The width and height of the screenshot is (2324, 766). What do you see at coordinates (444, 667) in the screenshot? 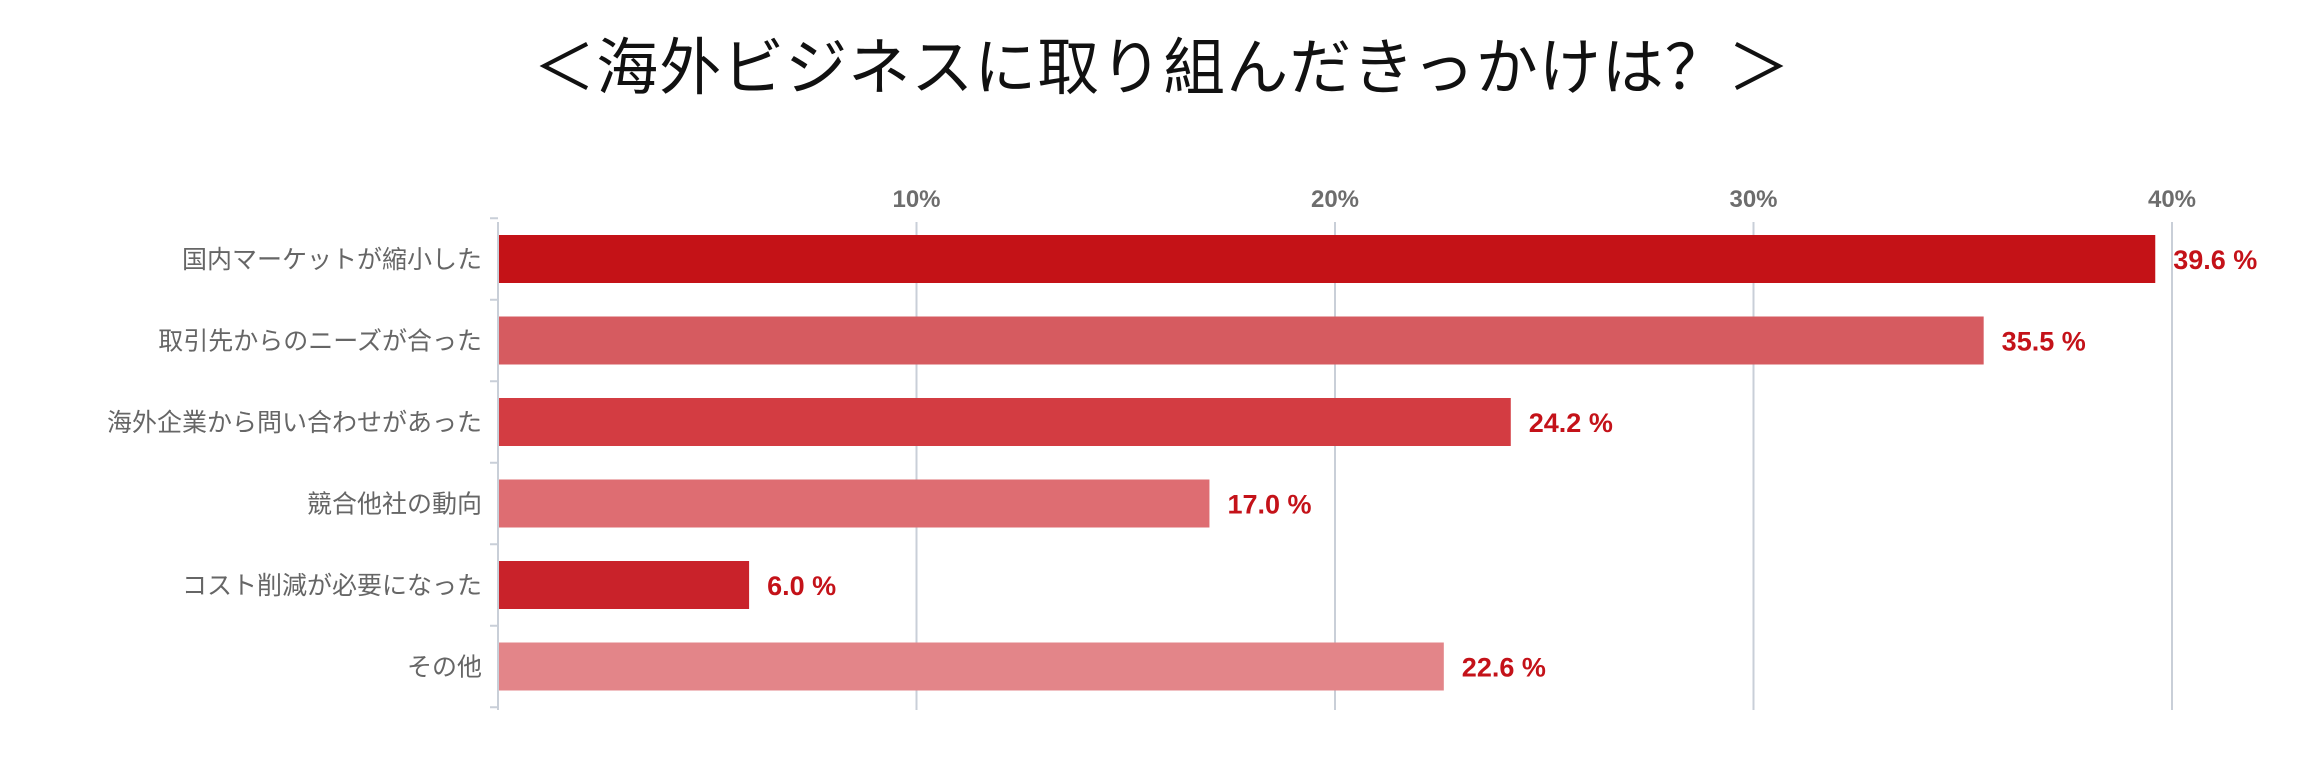
I see `category-label: その他` at bounding box center [444, 667].